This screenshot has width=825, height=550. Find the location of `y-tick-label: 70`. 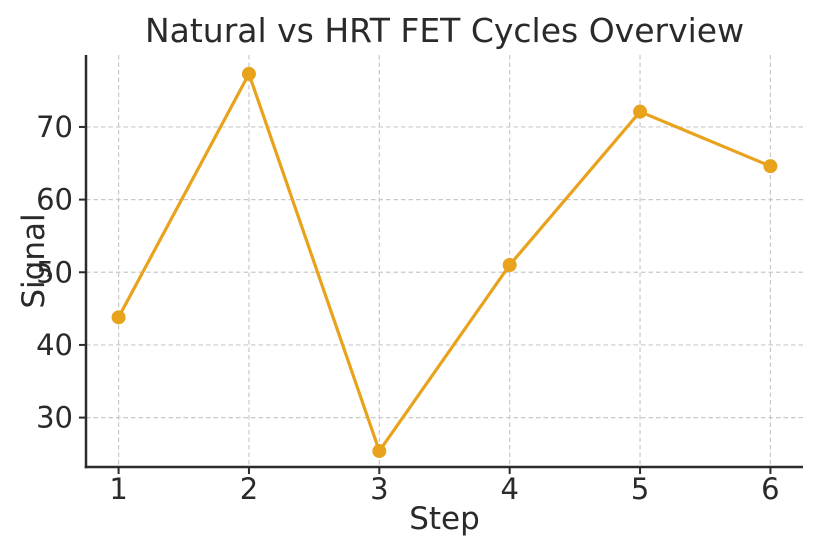

y-tick-label: 70 is located at coordinates (54, 127).